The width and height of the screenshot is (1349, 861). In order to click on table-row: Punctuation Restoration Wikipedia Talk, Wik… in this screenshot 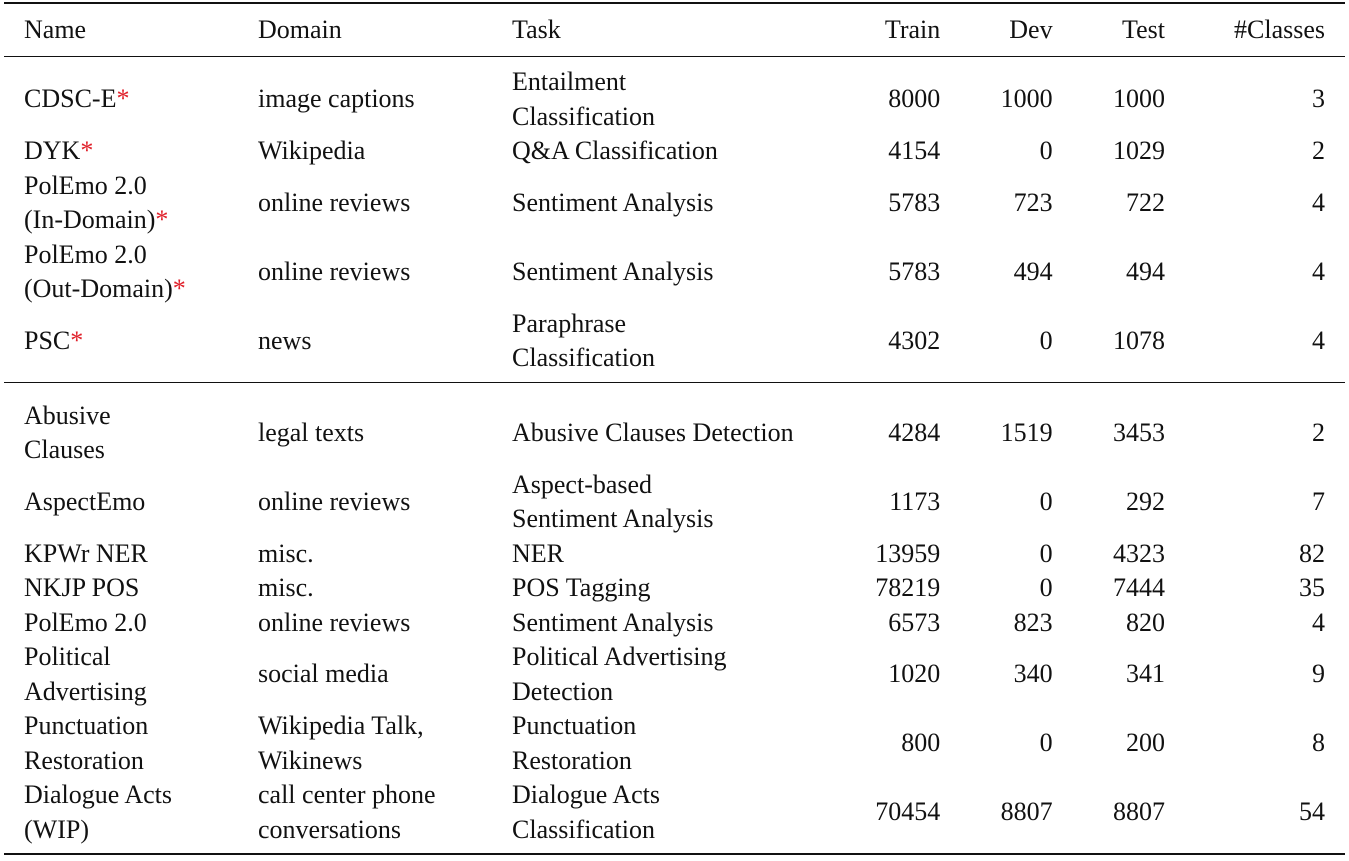, I will do `click(674, 743)`.